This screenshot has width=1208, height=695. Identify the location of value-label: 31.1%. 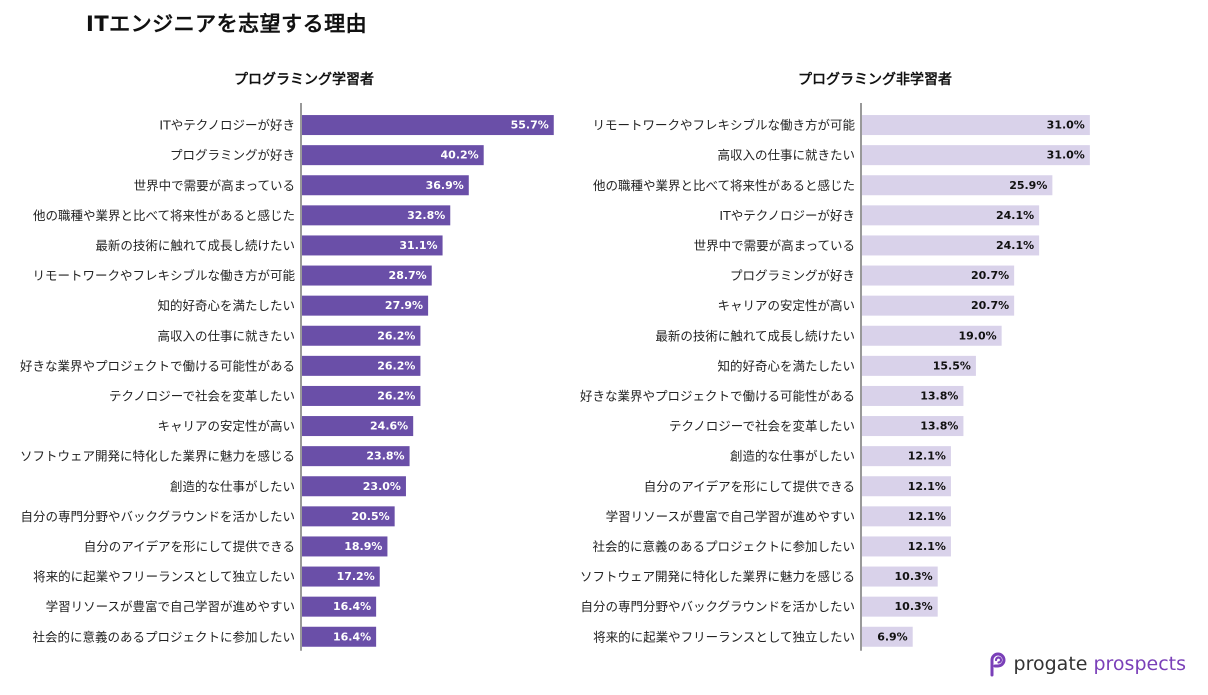
(418, 245).